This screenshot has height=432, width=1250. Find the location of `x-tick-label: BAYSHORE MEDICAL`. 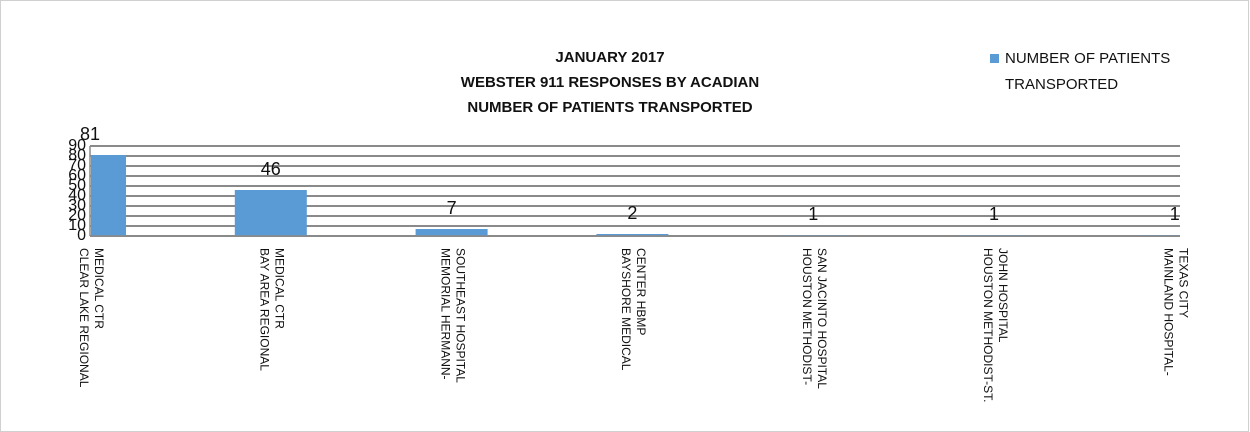

x-tick-label: BAYSHORE MEDICAL is located at coordinates (626, 309).